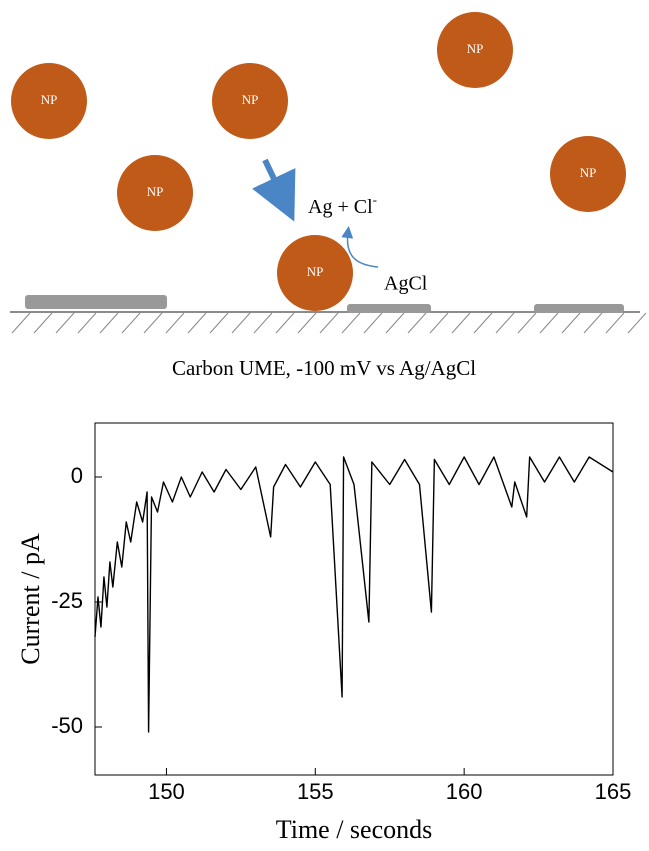 This screenshot has width=649, height=851. Describe the element at coordinates (77, 475) in the screenshot. I see `y-tick-label: 0` at that location.